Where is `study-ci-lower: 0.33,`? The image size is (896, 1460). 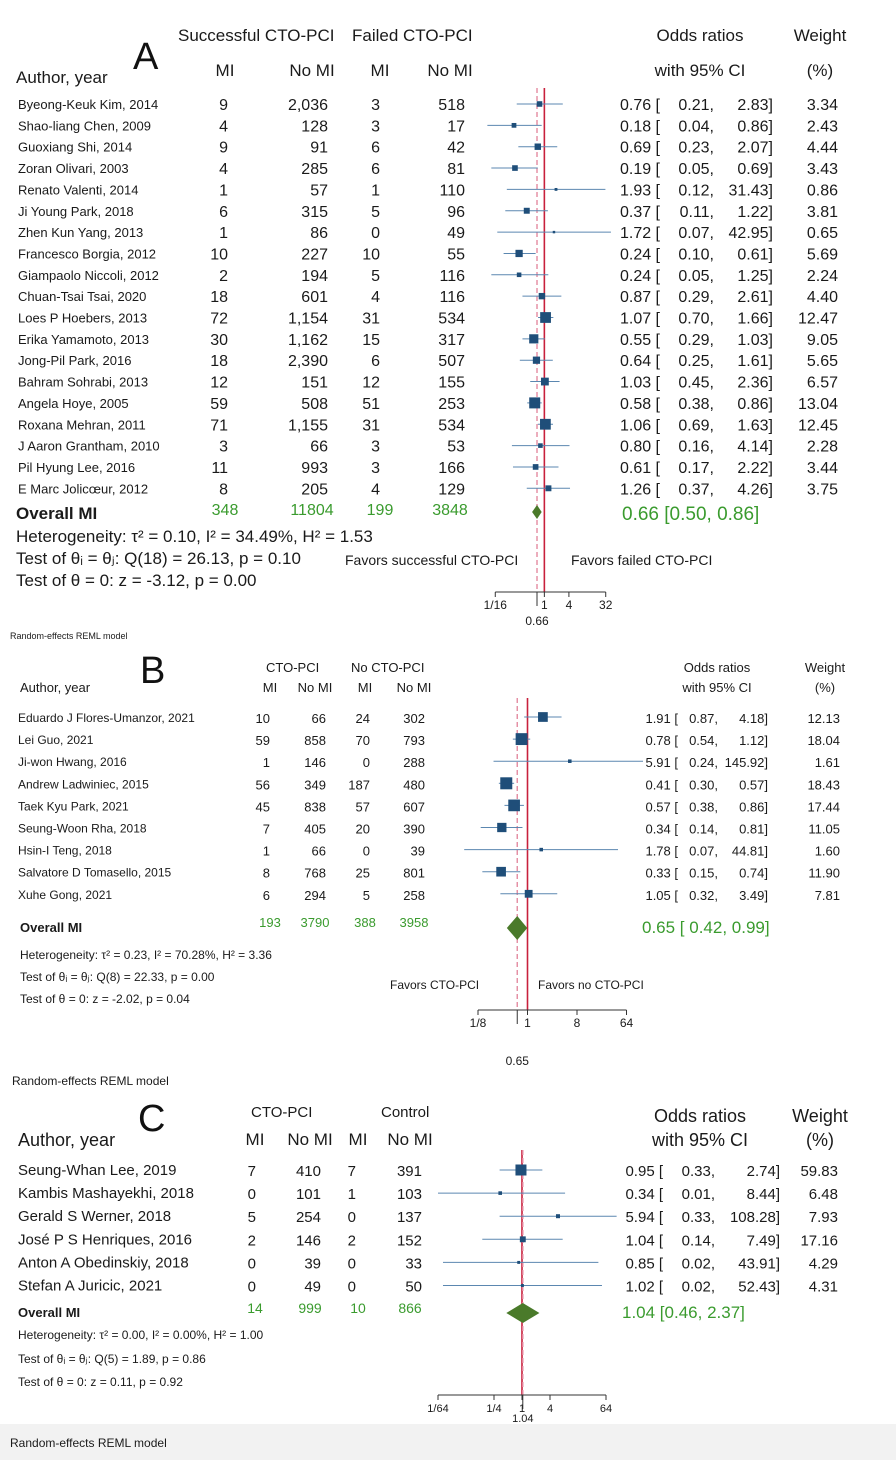 study-ci-lower: 0.33, is located at coordinates (698, 1217).